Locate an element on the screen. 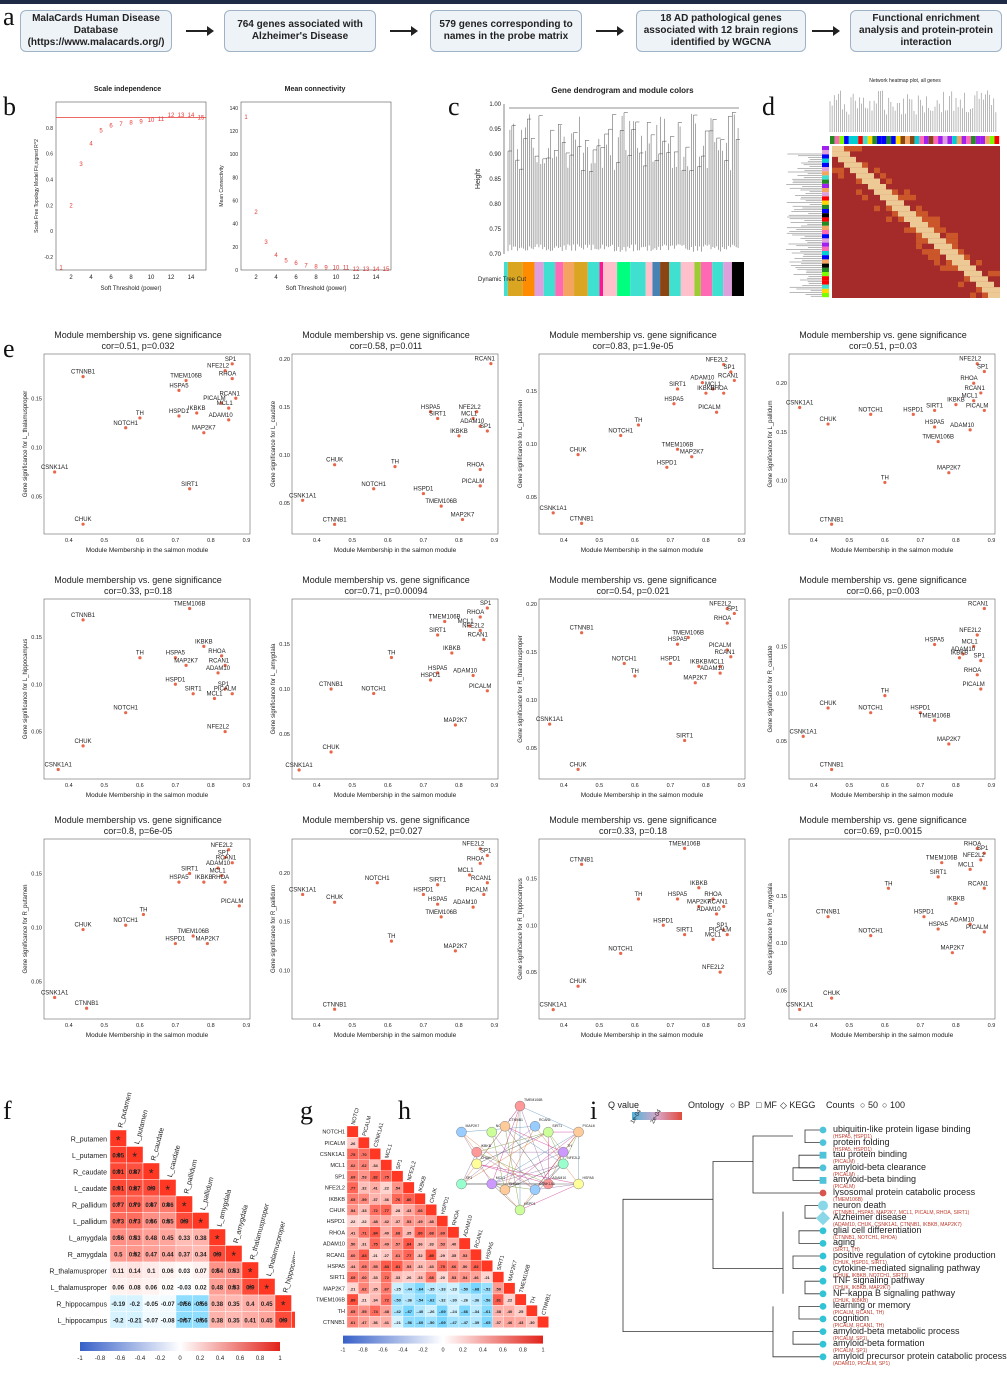 Image resolution: width=1007 pixels, height=1383 pixels. go-term-name: neuron death is located at coordinates (860, 1204).